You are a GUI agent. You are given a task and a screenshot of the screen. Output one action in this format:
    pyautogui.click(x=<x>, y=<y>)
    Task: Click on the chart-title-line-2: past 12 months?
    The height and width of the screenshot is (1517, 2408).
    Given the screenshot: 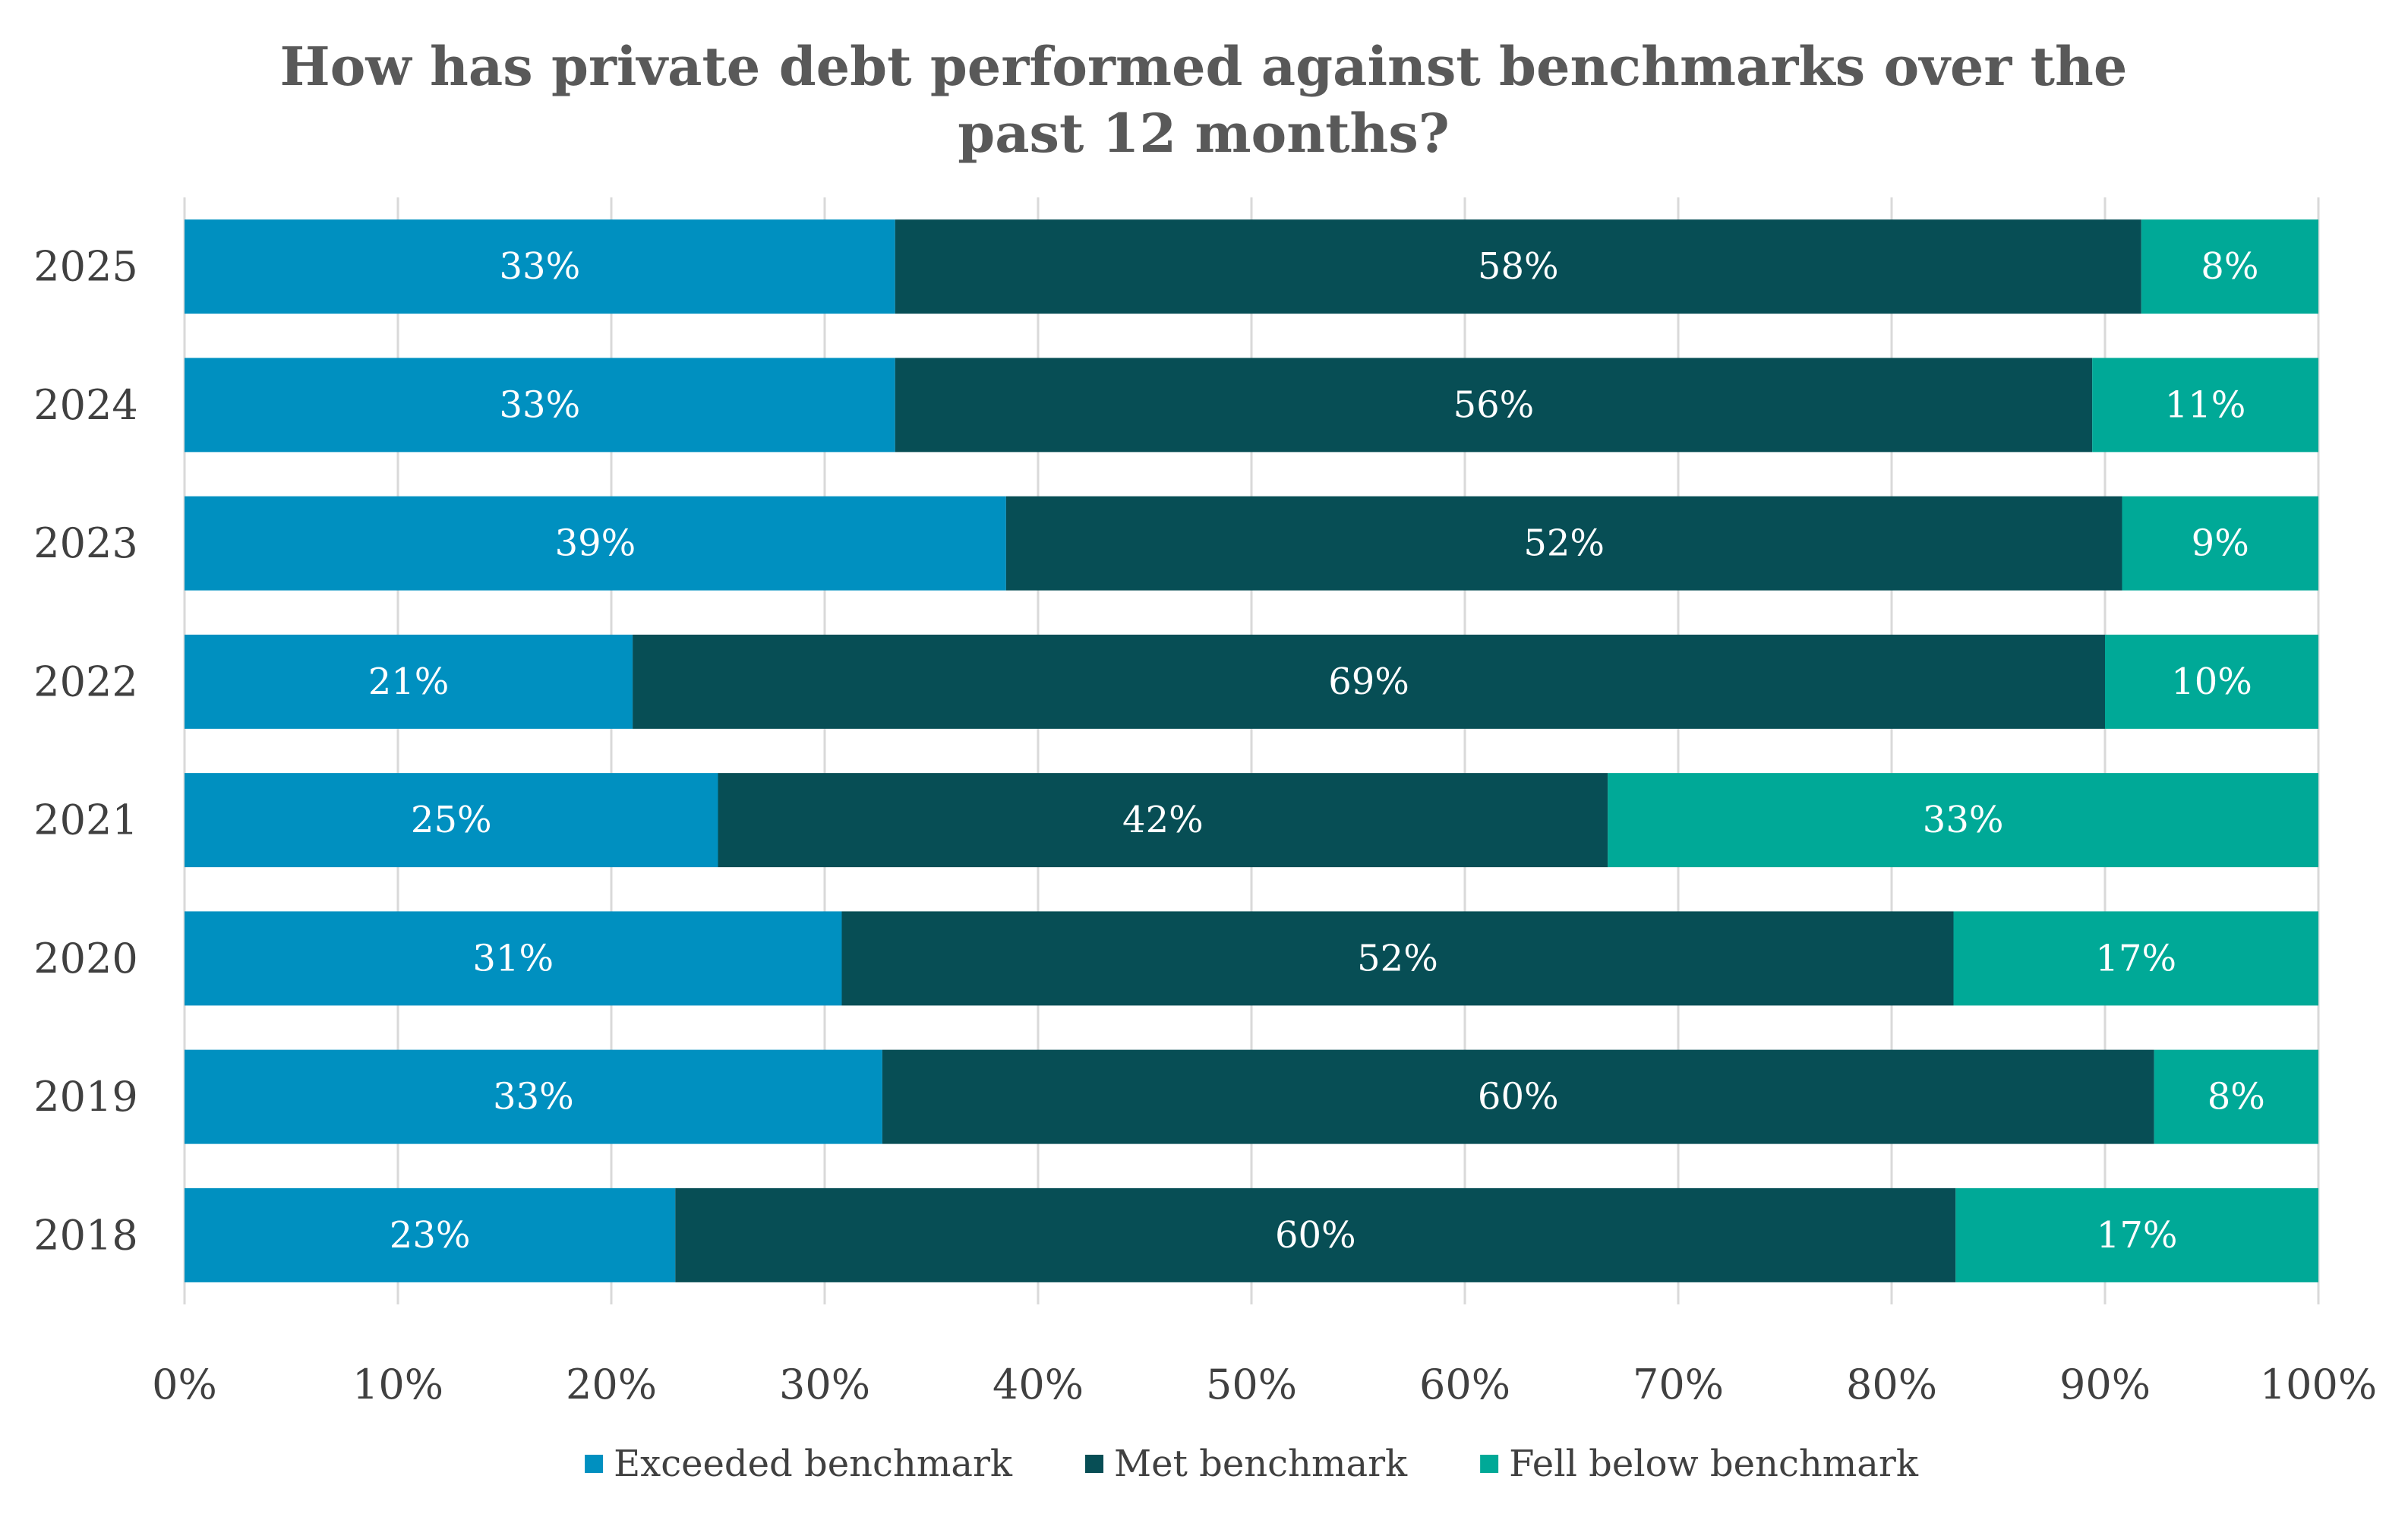 What is the action you would take?
    pyautogui.click(x=1204, y=134)
    